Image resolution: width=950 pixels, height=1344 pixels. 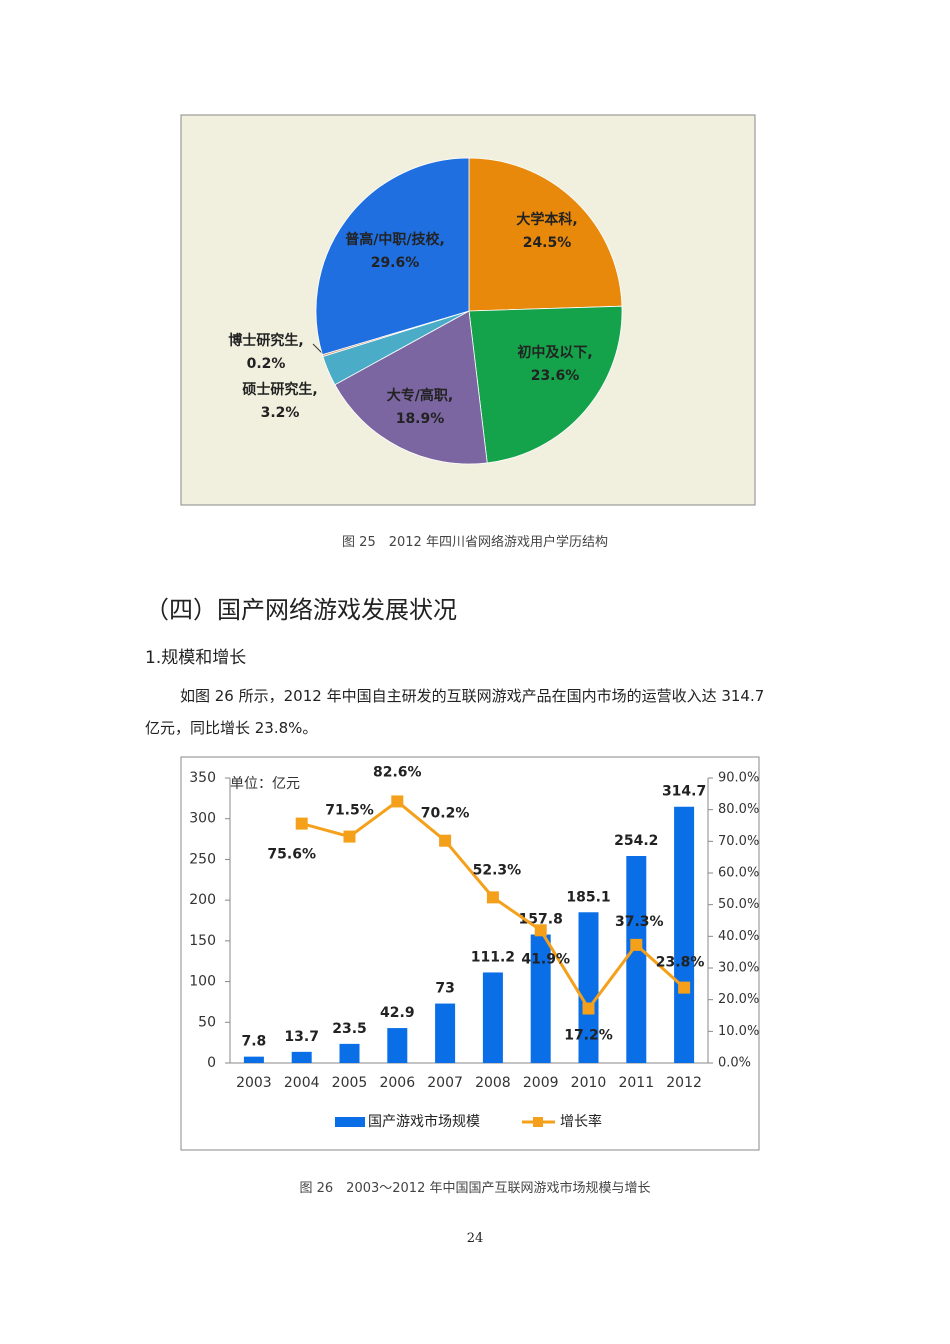 What do you see at coordinates (738, 809) in the screenshot?
I see `y2-tick-label: 80.0%` at bounding box center [738, 809].